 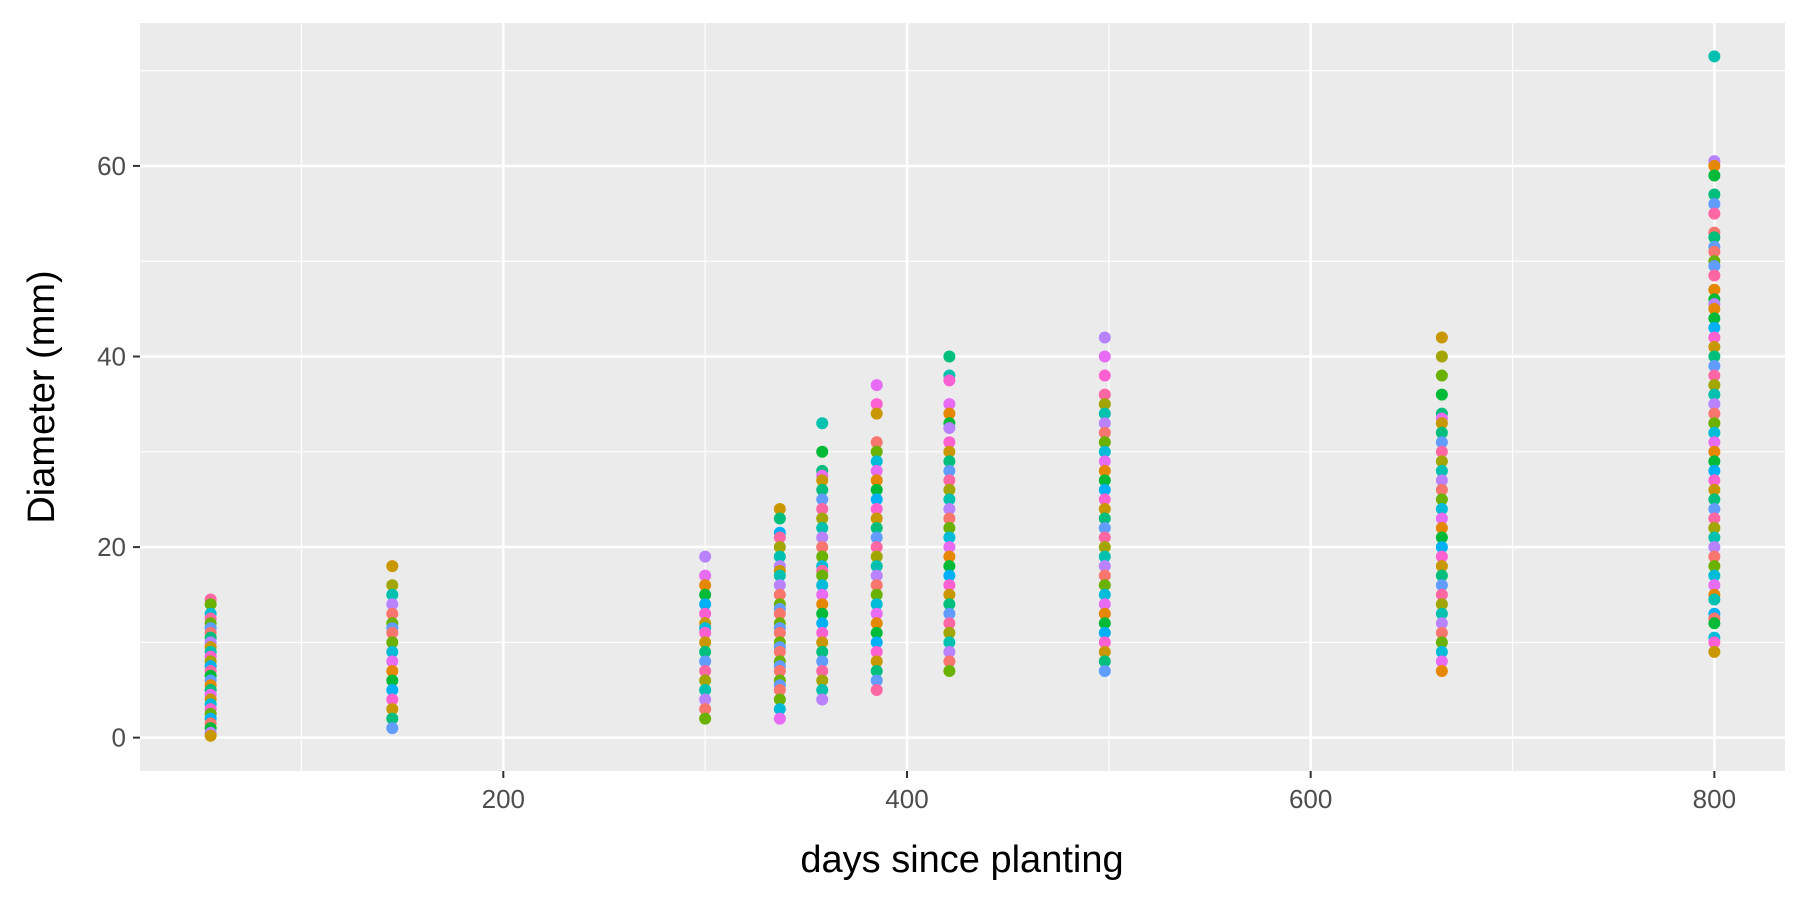 What do you see at coordinates (111, 357) in the screenshot?
I see `y-tick-label: 40` at bounding box center [111, 357].